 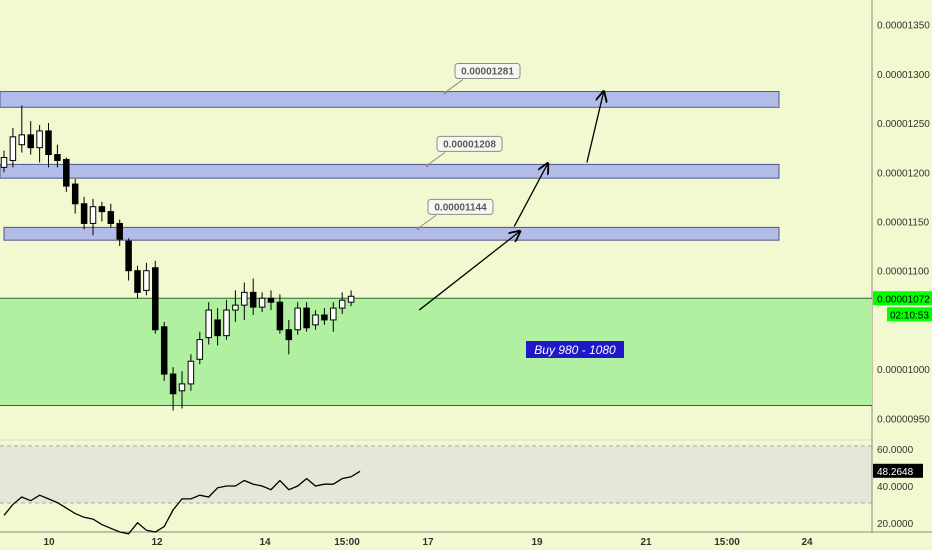 I want to click on oscillator-tick-label: 20.0000, so click(x=895, y=524).